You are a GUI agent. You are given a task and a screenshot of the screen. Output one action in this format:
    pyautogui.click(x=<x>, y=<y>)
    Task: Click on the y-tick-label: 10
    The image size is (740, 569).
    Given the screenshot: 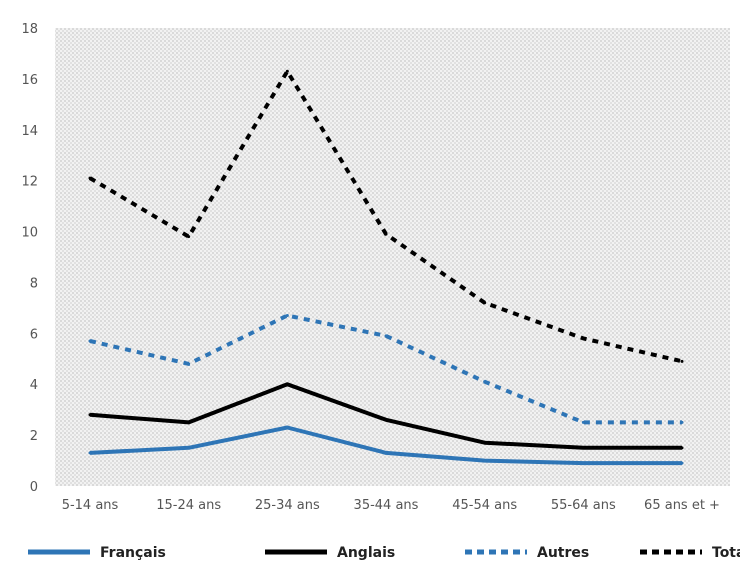 What is the action you would take?
    pyautogui.click(x=29, y=233)
    